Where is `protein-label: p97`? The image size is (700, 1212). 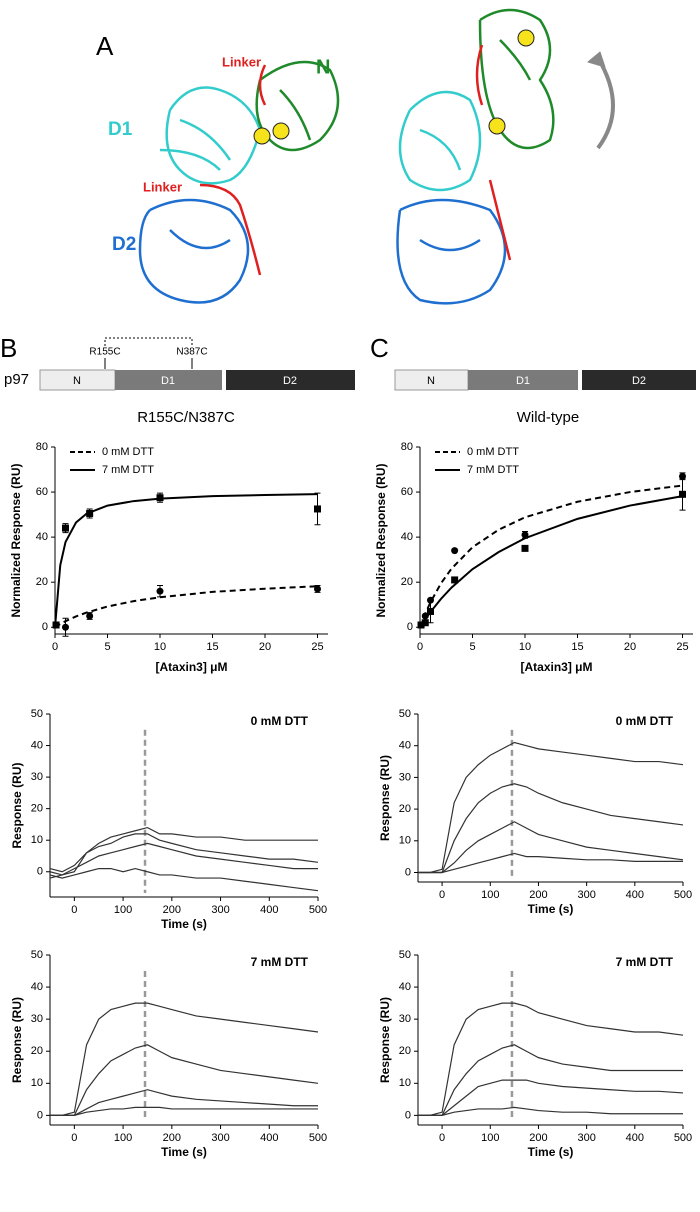
protein-label: p97 is located at coordinates (16, 379).